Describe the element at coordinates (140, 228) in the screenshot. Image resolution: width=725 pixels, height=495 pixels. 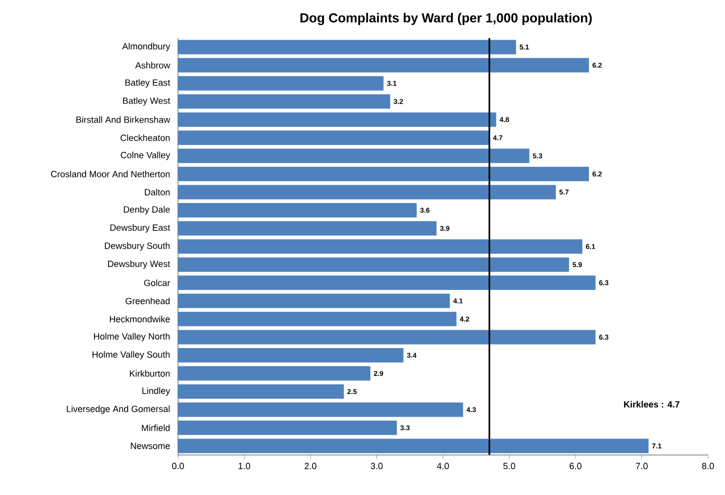
I see `y-tick-label: Dewsbury East` at that location.